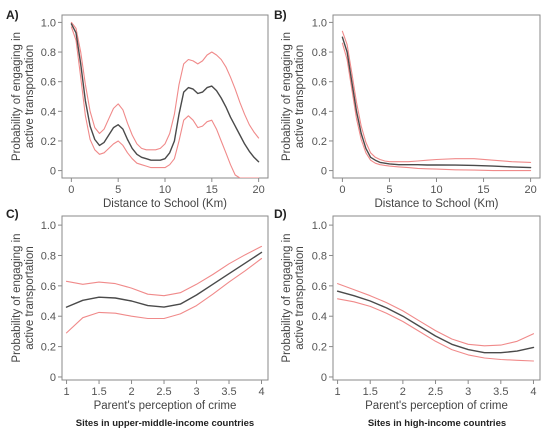 Image resolution: width=550 pixels, height=432 pixels. What do you see at coordinates (280, 15) in the screenshot?
I see `panel-label: B)` at bounding box center [280, 15].